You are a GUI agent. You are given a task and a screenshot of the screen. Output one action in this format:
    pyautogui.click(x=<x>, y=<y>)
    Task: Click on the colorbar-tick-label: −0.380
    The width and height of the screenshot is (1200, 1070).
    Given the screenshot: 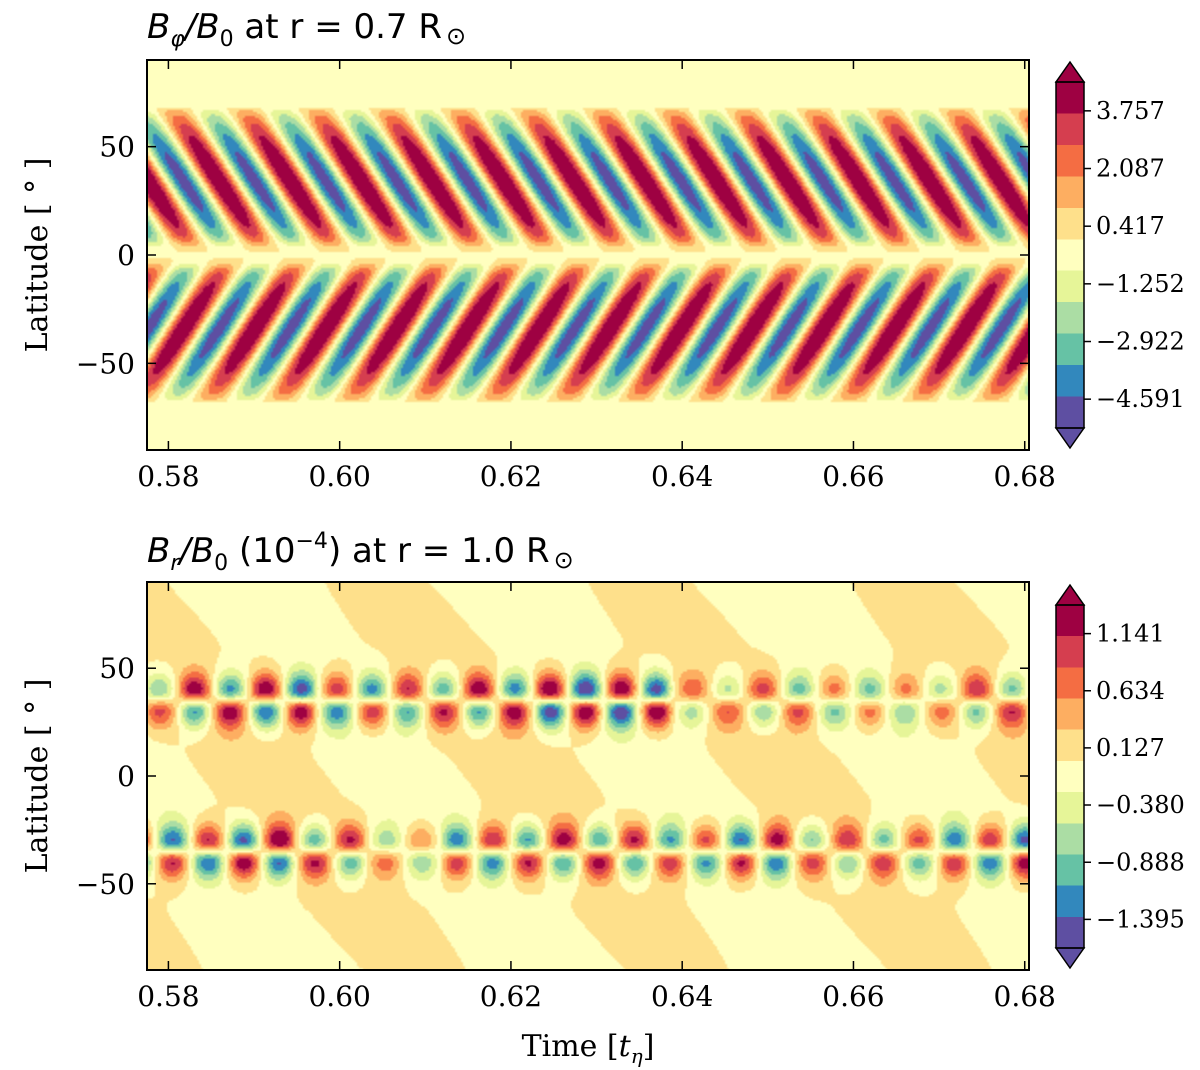 What is the action you would take?
    pyautogui.click(x=1140, y=805)
    